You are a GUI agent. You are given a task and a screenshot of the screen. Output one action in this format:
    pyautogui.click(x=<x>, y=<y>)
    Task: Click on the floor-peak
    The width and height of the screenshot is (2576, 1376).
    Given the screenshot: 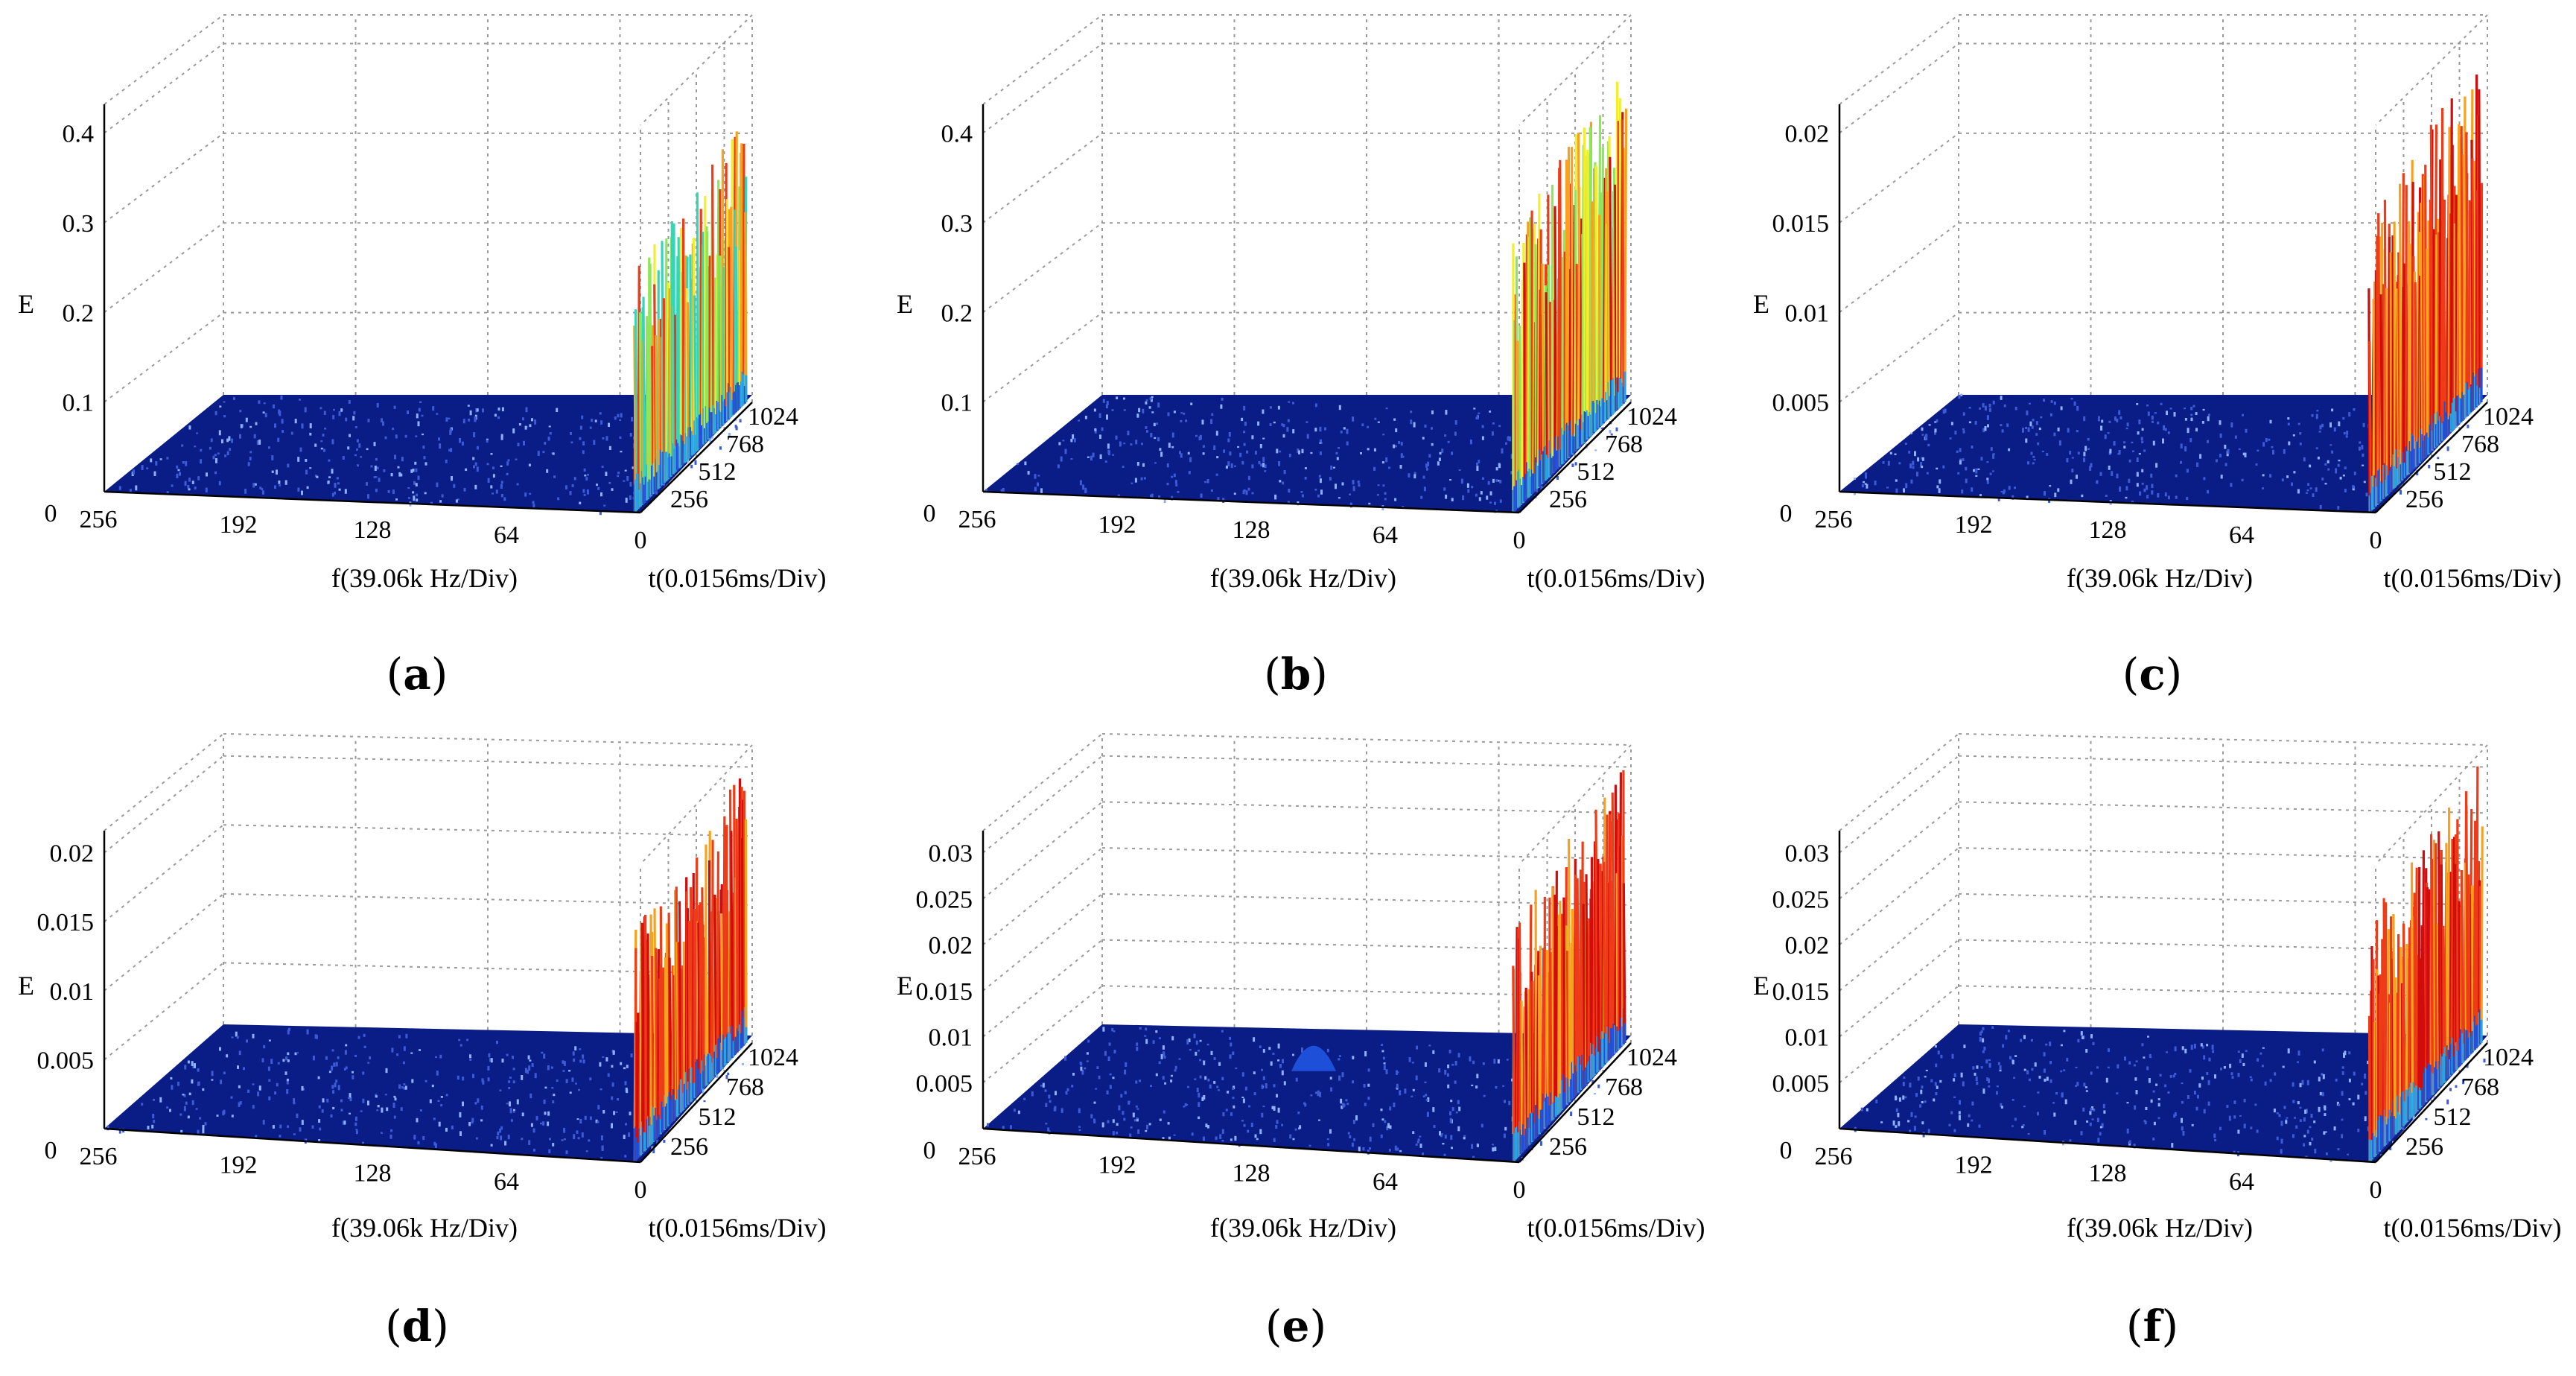 What is the action you would take?
    pyautogui.click(x=1313, y=1058)
    